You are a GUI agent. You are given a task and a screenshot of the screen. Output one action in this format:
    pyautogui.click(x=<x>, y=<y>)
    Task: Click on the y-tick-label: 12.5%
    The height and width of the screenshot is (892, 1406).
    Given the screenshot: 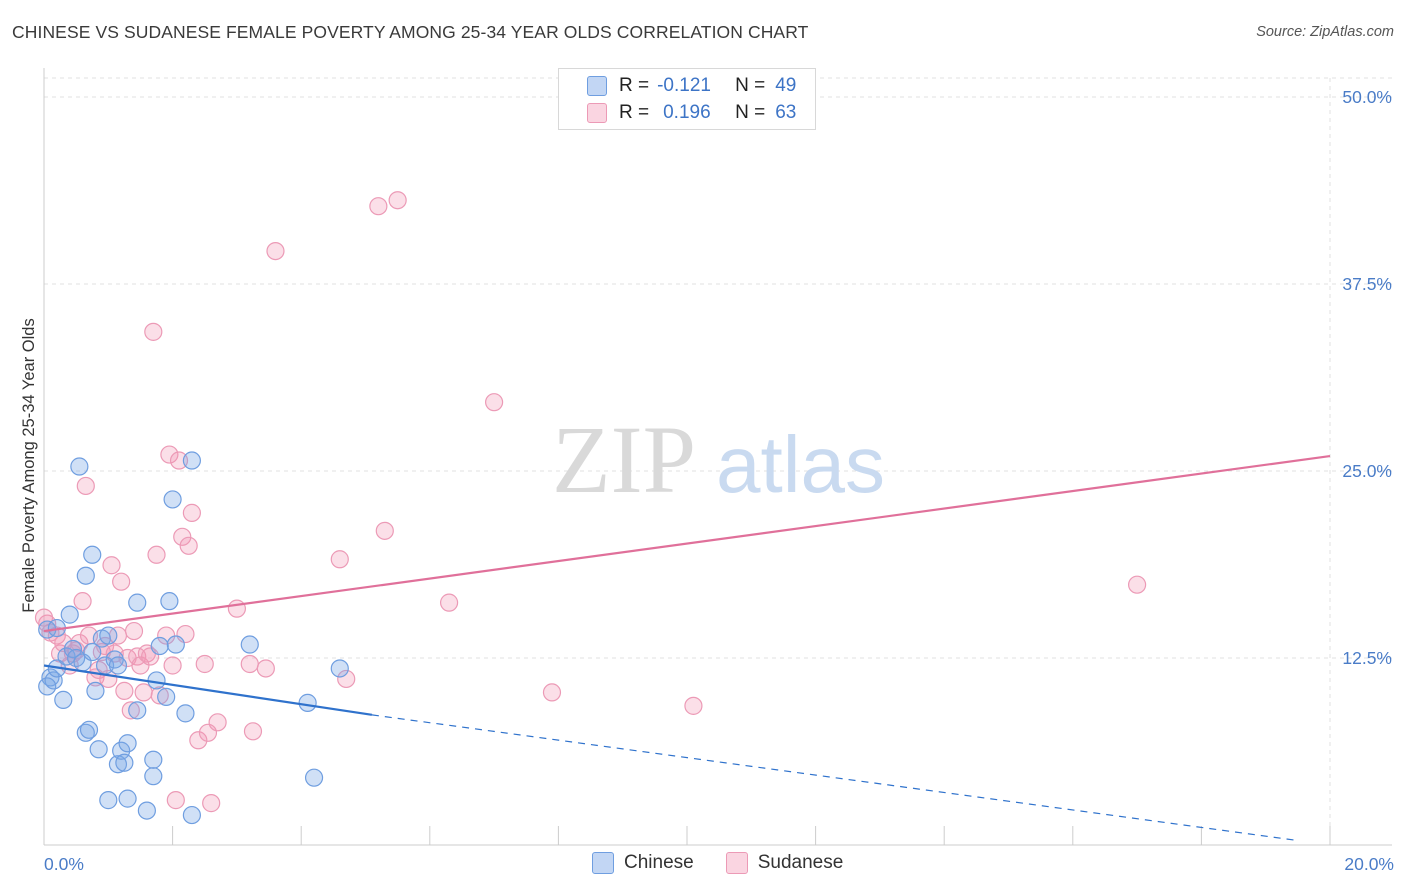 What is the action you would take?
    pyautogui.click(x=1367, y=658)
    